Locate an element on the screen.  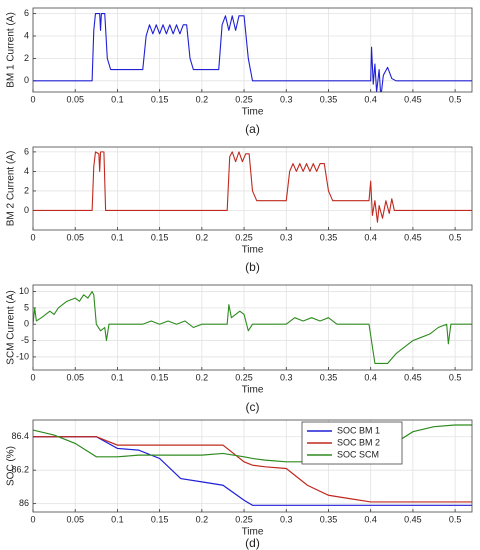
y-axis-label: BM 1 Current (A) is located at coordinates (11, 50).